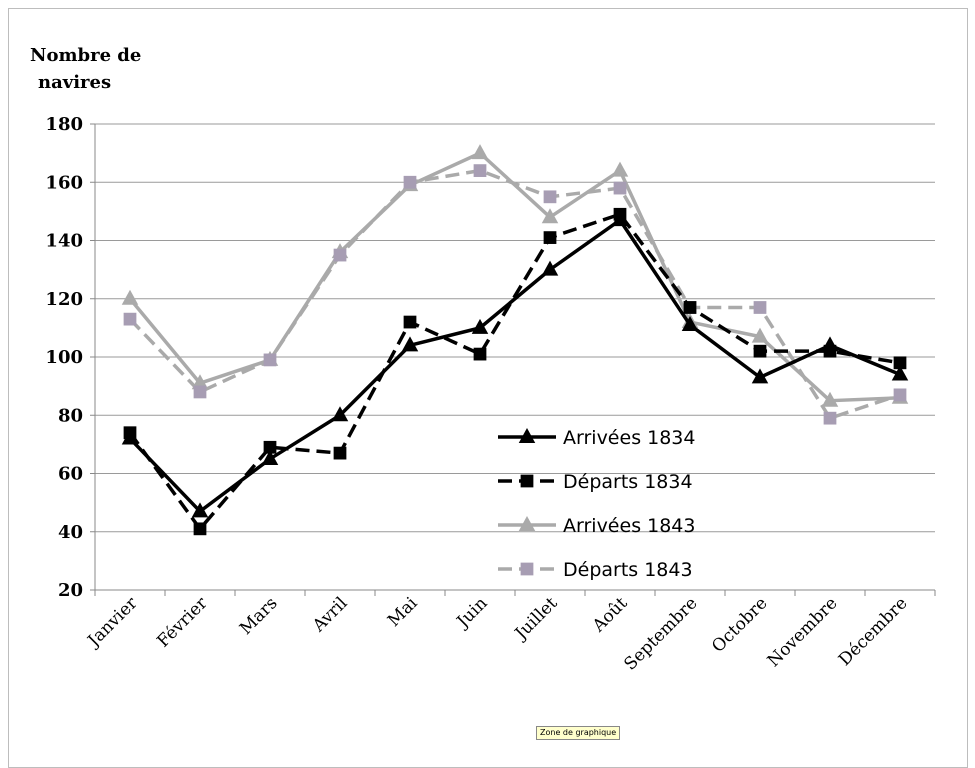 Image resolution: width=975 pixels, height=768 pixels. I want to click on x-tick-label: Août, so click(609, 614).